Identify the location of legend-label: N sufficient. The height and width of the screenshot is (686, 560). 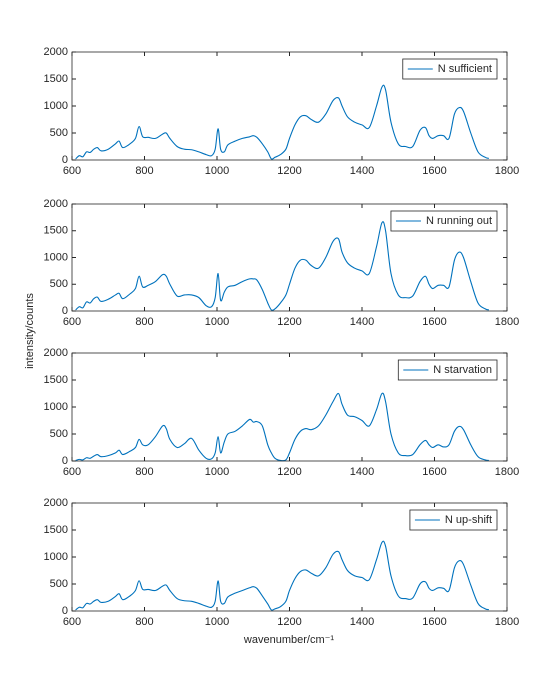
(465, 69).